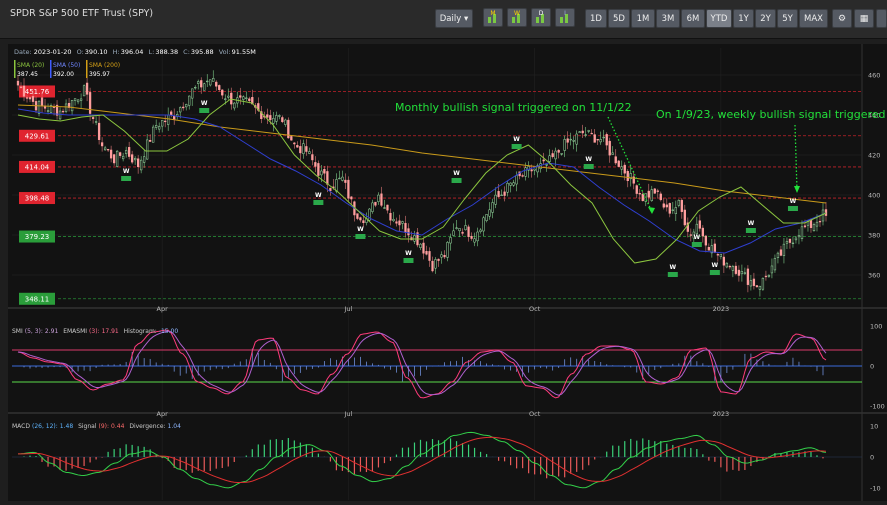  I want to click on price-y-tick-label: 440, so click(874, 116).